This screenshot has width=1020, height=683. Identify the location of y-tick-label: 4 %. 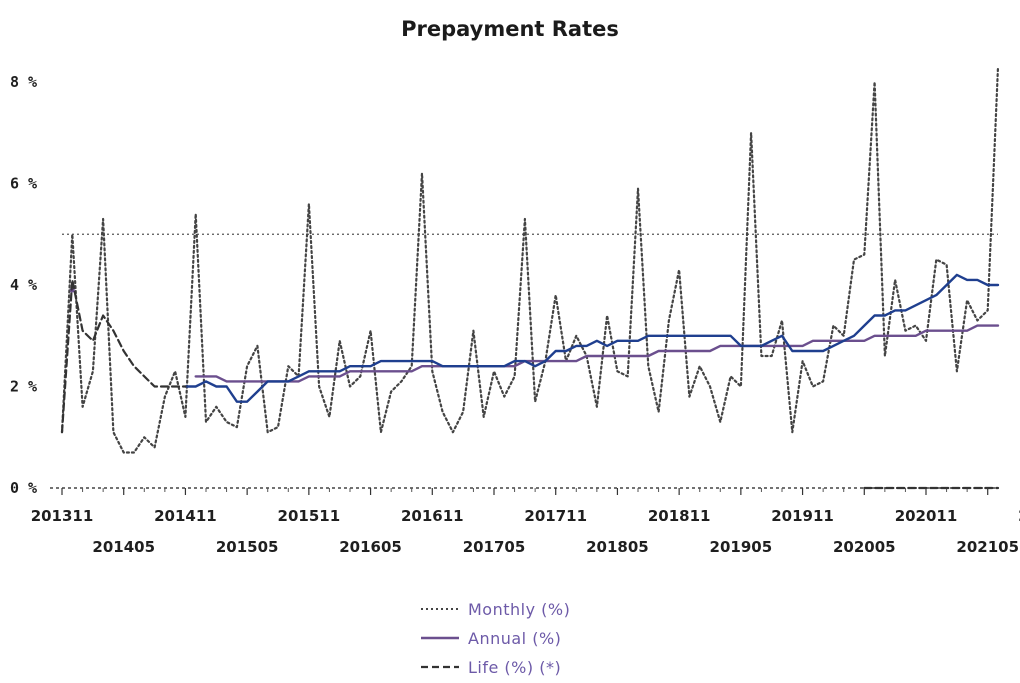
(23, 285).